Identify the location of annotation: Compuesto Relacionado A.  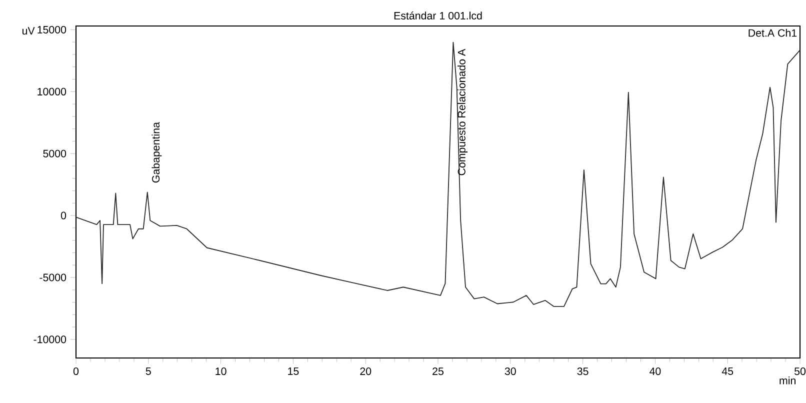
(463, 112).